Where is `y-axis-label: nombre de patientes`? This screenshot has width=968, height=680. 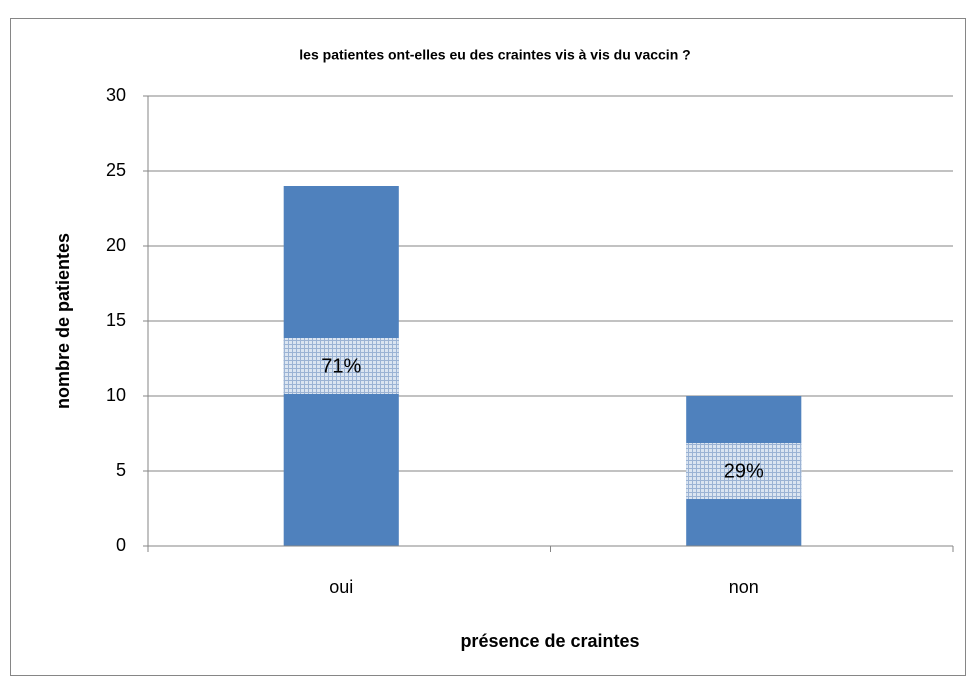 y-axis-label: nombre de patientes is located at coordinates (63, 321).